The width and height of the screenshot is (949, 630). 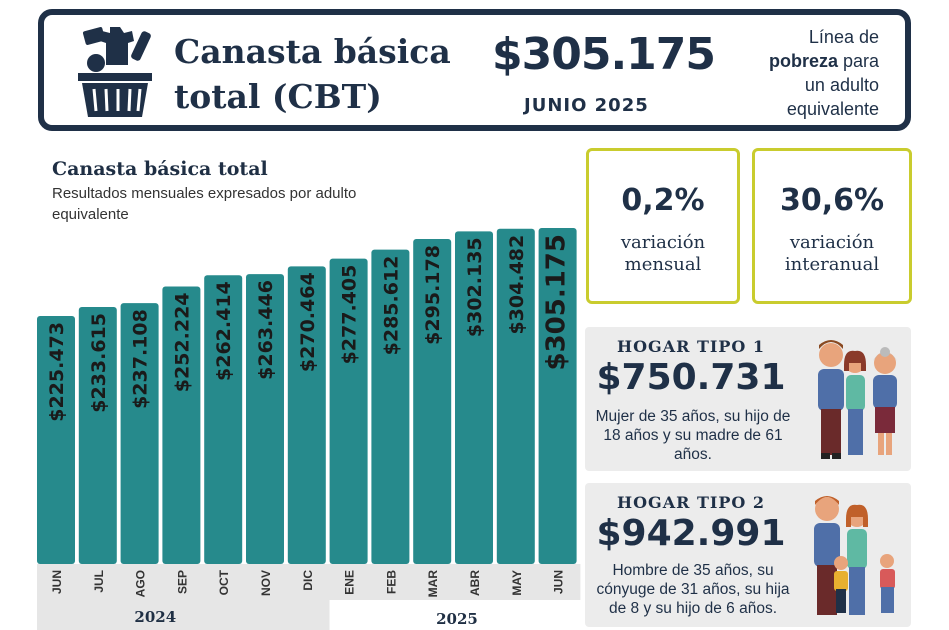 I want to click on note-line-3: un adulto, so click(x=841, y=85).